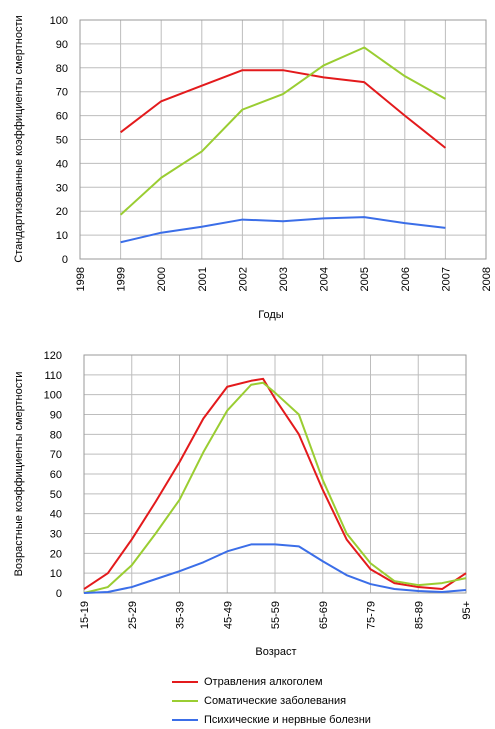 The height and width of the screenshot is (729, 495). What do you see at coordinates (325, 279) in the screenshot?
I see `chart-1-x-tick-label: 2004` at bounding box center [325, 279].